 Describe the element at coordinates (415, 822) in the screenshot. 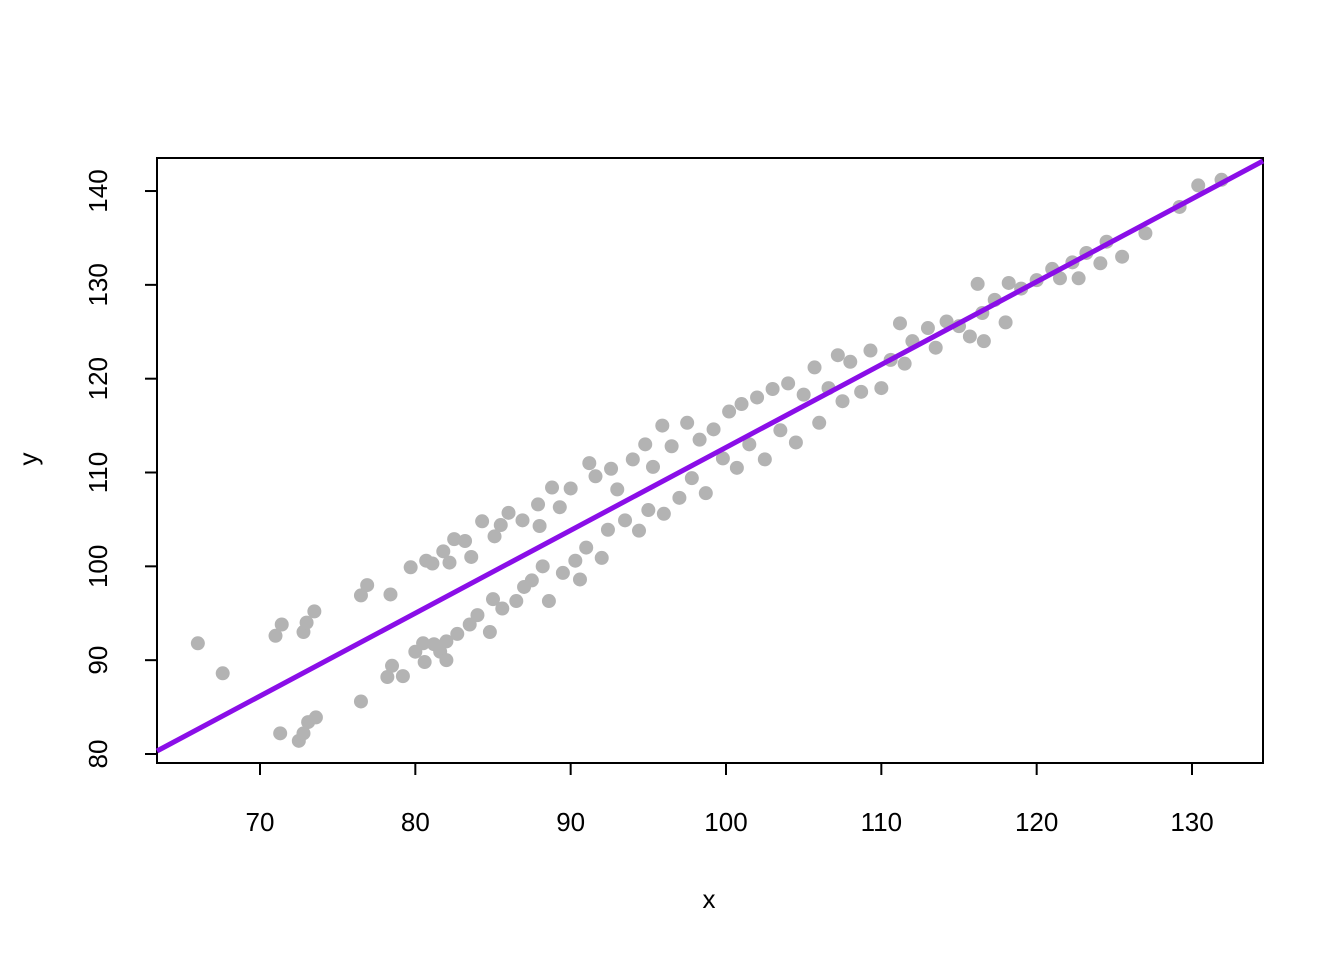

I see `x-tick-label: 80` at that location.